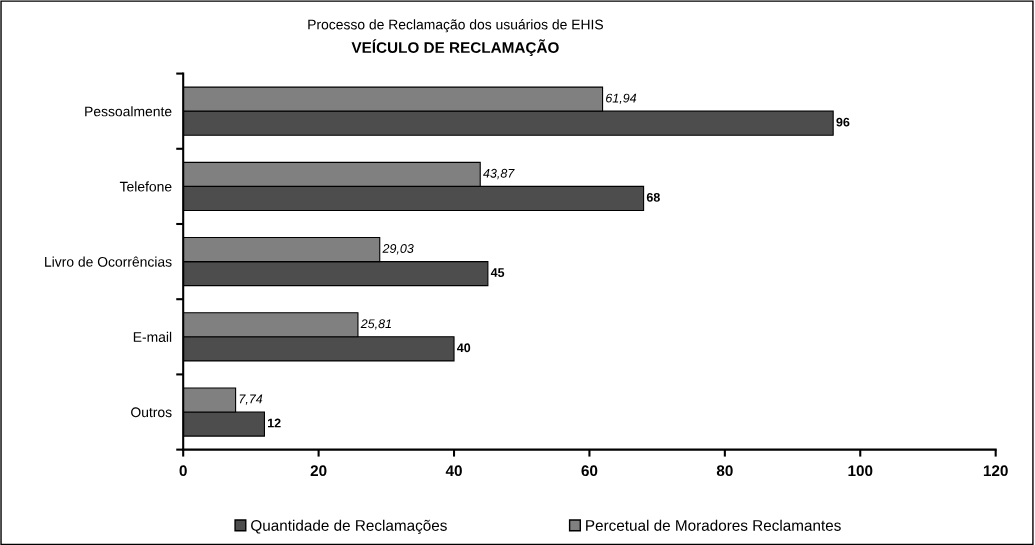 This screenshot has height=545, width=1035. I want to click on data-label: 40, so click(463, 348).